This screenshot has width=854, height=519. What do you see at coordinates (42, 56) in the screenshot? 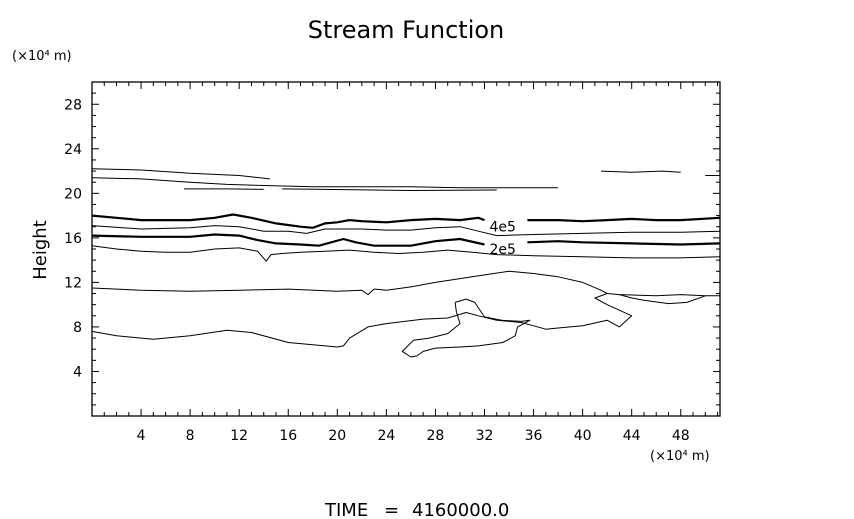
I see `y-axis-unit: (×10⁴ m)` at bounding box center [42, 56].